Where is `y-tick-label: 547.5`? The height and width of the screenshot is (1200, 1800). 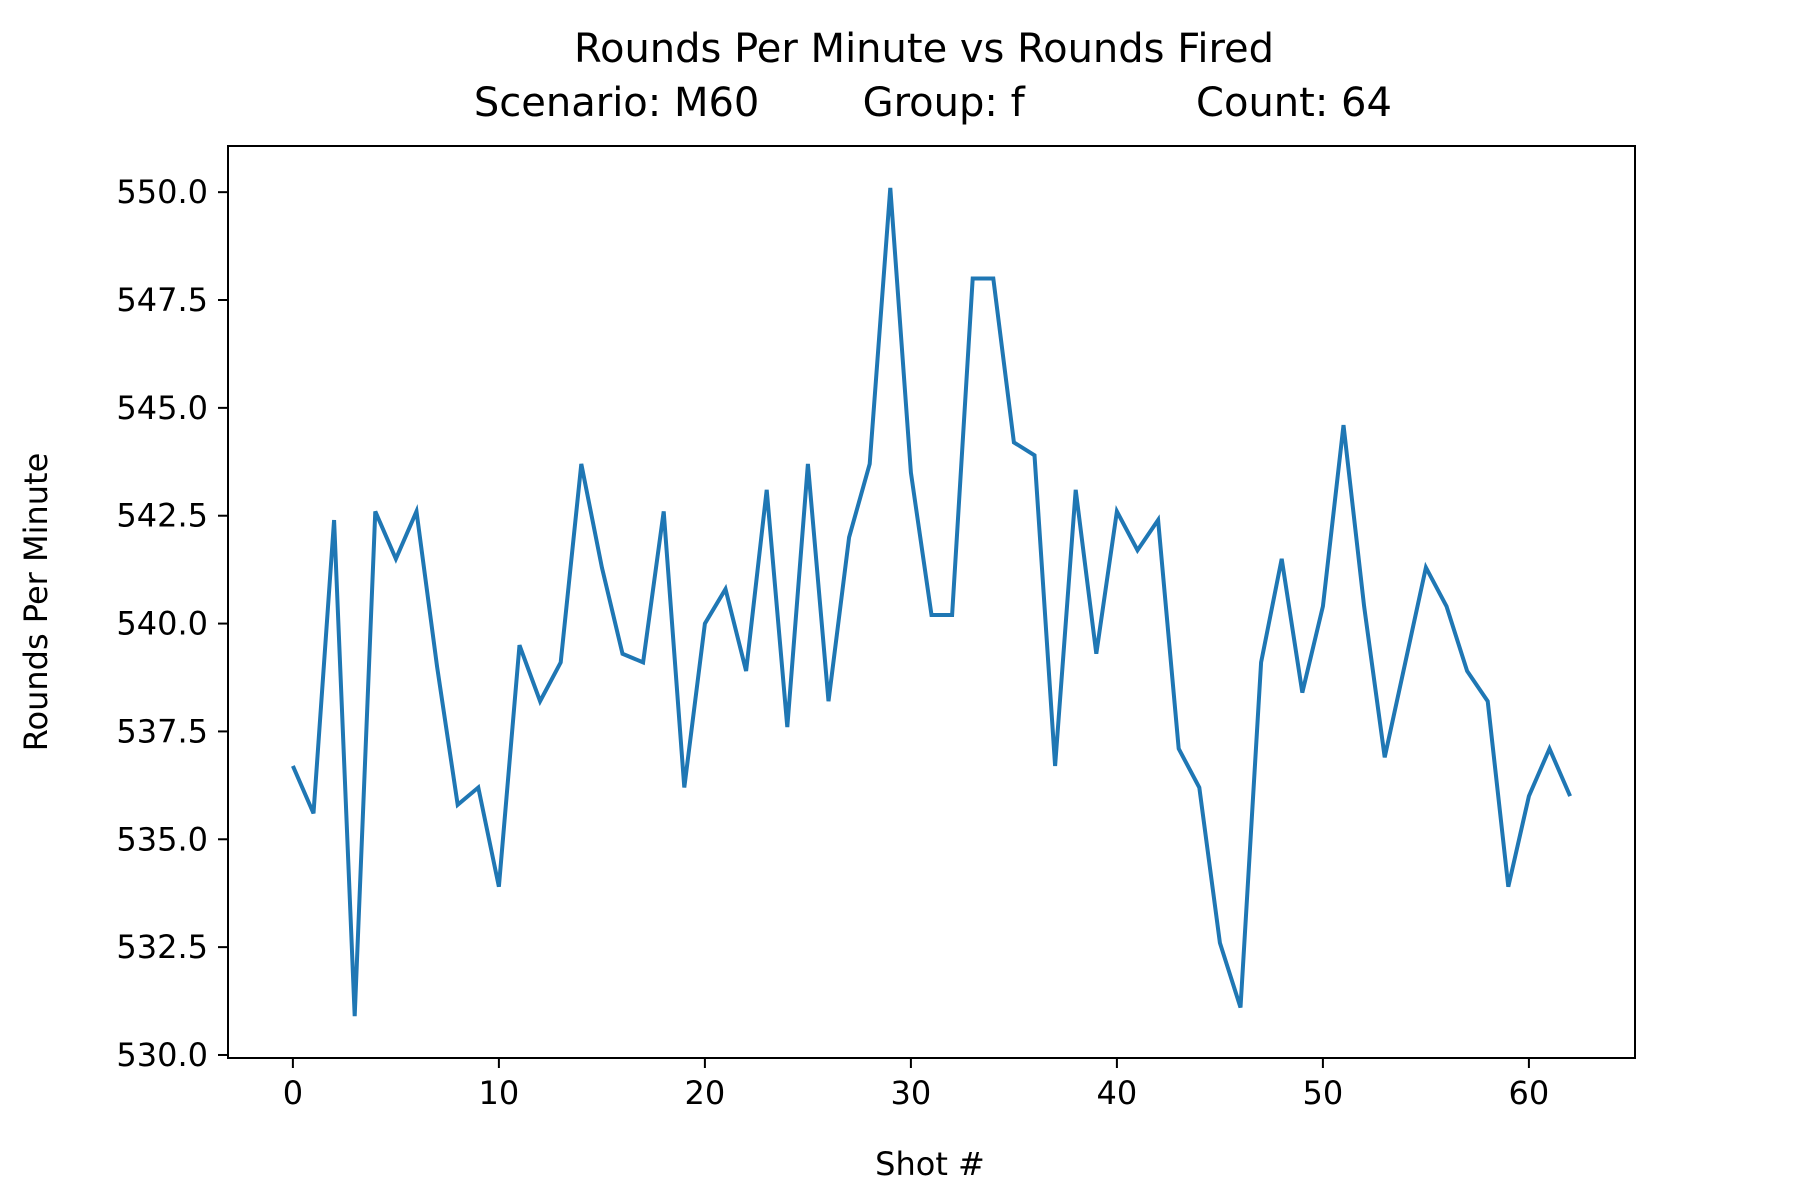
y-tick-label: 547.5 is located at coordinates (162, 300).